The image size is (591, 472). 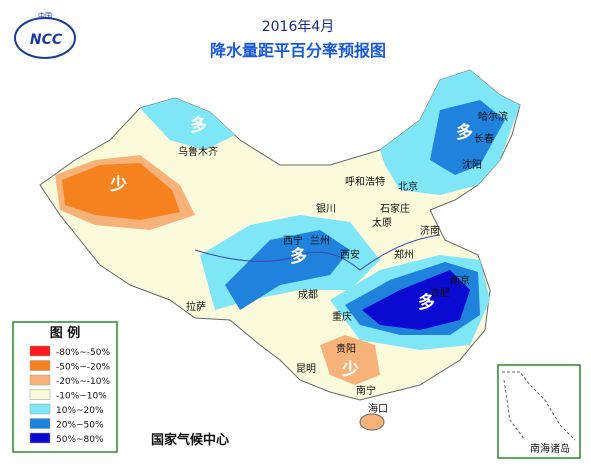 I want to click on river, so click(x=317, y=252).